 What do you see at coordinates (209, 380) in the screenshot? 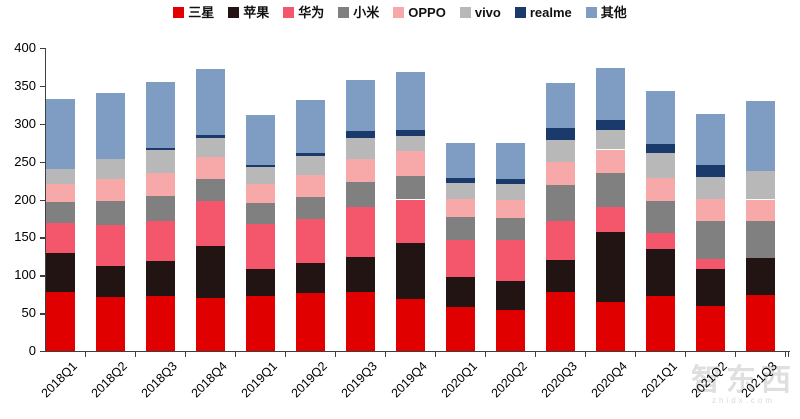
I see `x-axis-label: 2018Q4` at bounding box center [209, 380].